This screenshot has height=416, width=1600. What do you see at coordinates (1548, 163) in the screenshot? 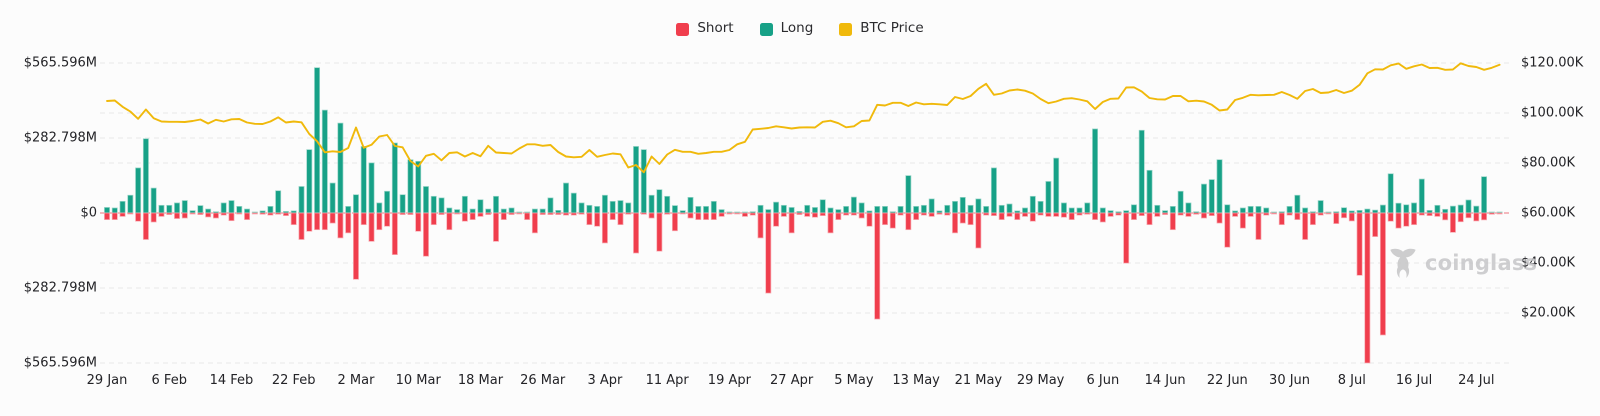
I see `right-axis-tick: $80.00K` at bounding box center [1548, 163].